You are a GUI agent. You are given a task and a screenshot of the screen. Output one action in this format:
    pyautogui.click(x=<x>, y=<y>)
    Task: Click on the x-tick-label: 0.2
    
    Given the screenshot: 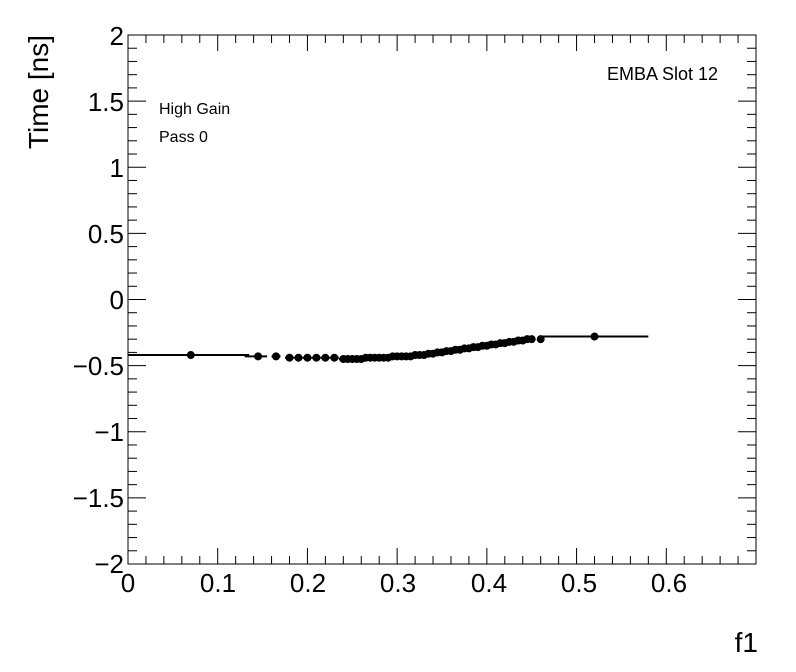 What is the action you would take?
    pyautogui.click(x=308, y=583)
    